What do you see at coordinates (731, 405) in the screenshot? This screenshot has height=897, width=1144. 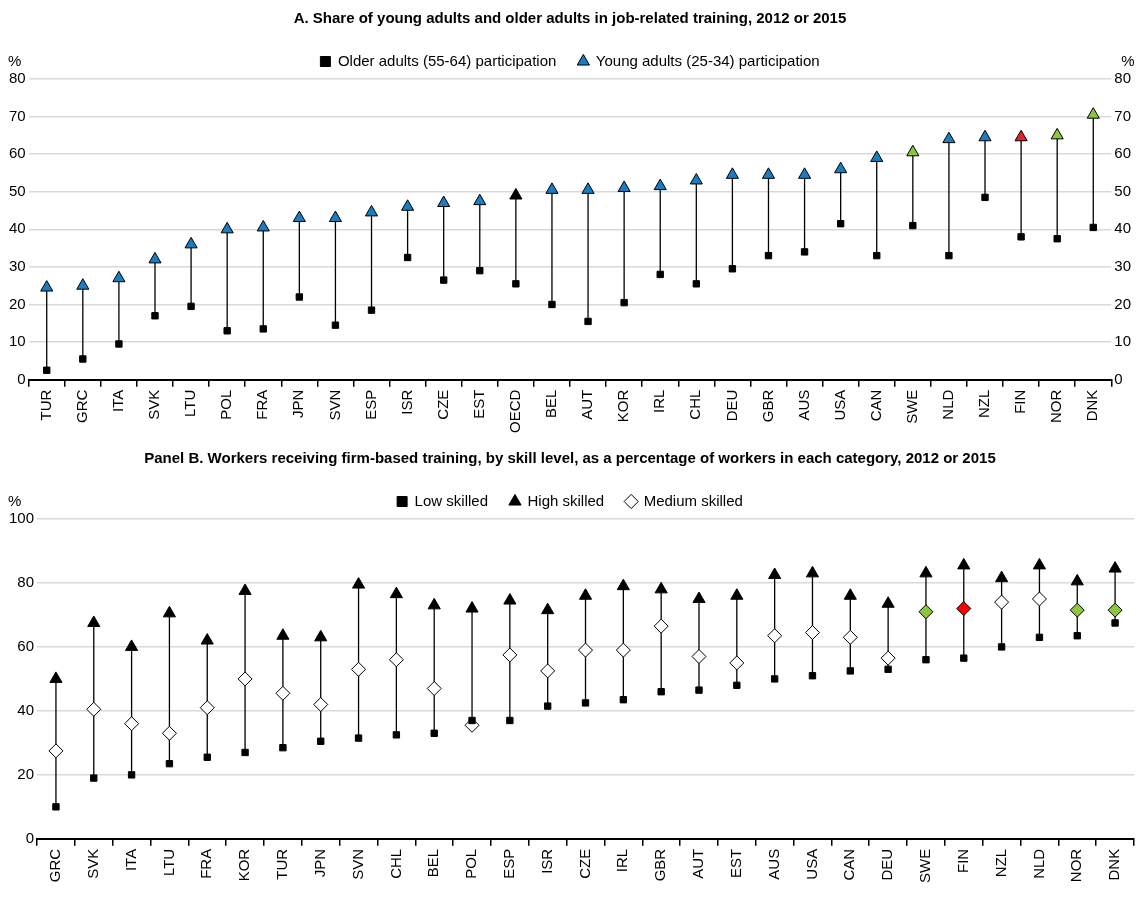 I see `x-tick-label: DEU` at bounding box center [731, 405].